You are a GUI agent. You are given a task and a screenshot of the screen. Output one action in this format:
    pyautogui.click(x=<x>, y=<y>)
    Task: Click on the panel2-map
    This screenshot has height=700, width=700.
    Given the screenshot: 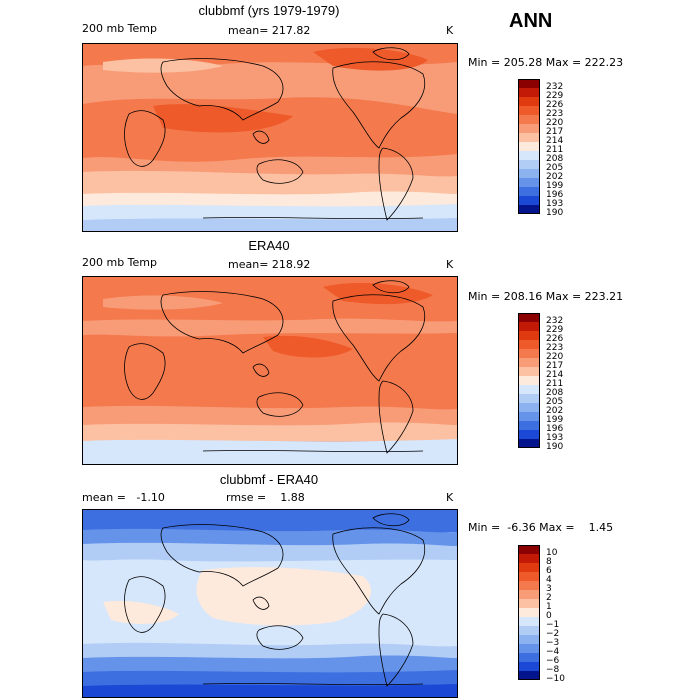 What is the action you would take?
    pyautogui.click(x=270, y=370)
    